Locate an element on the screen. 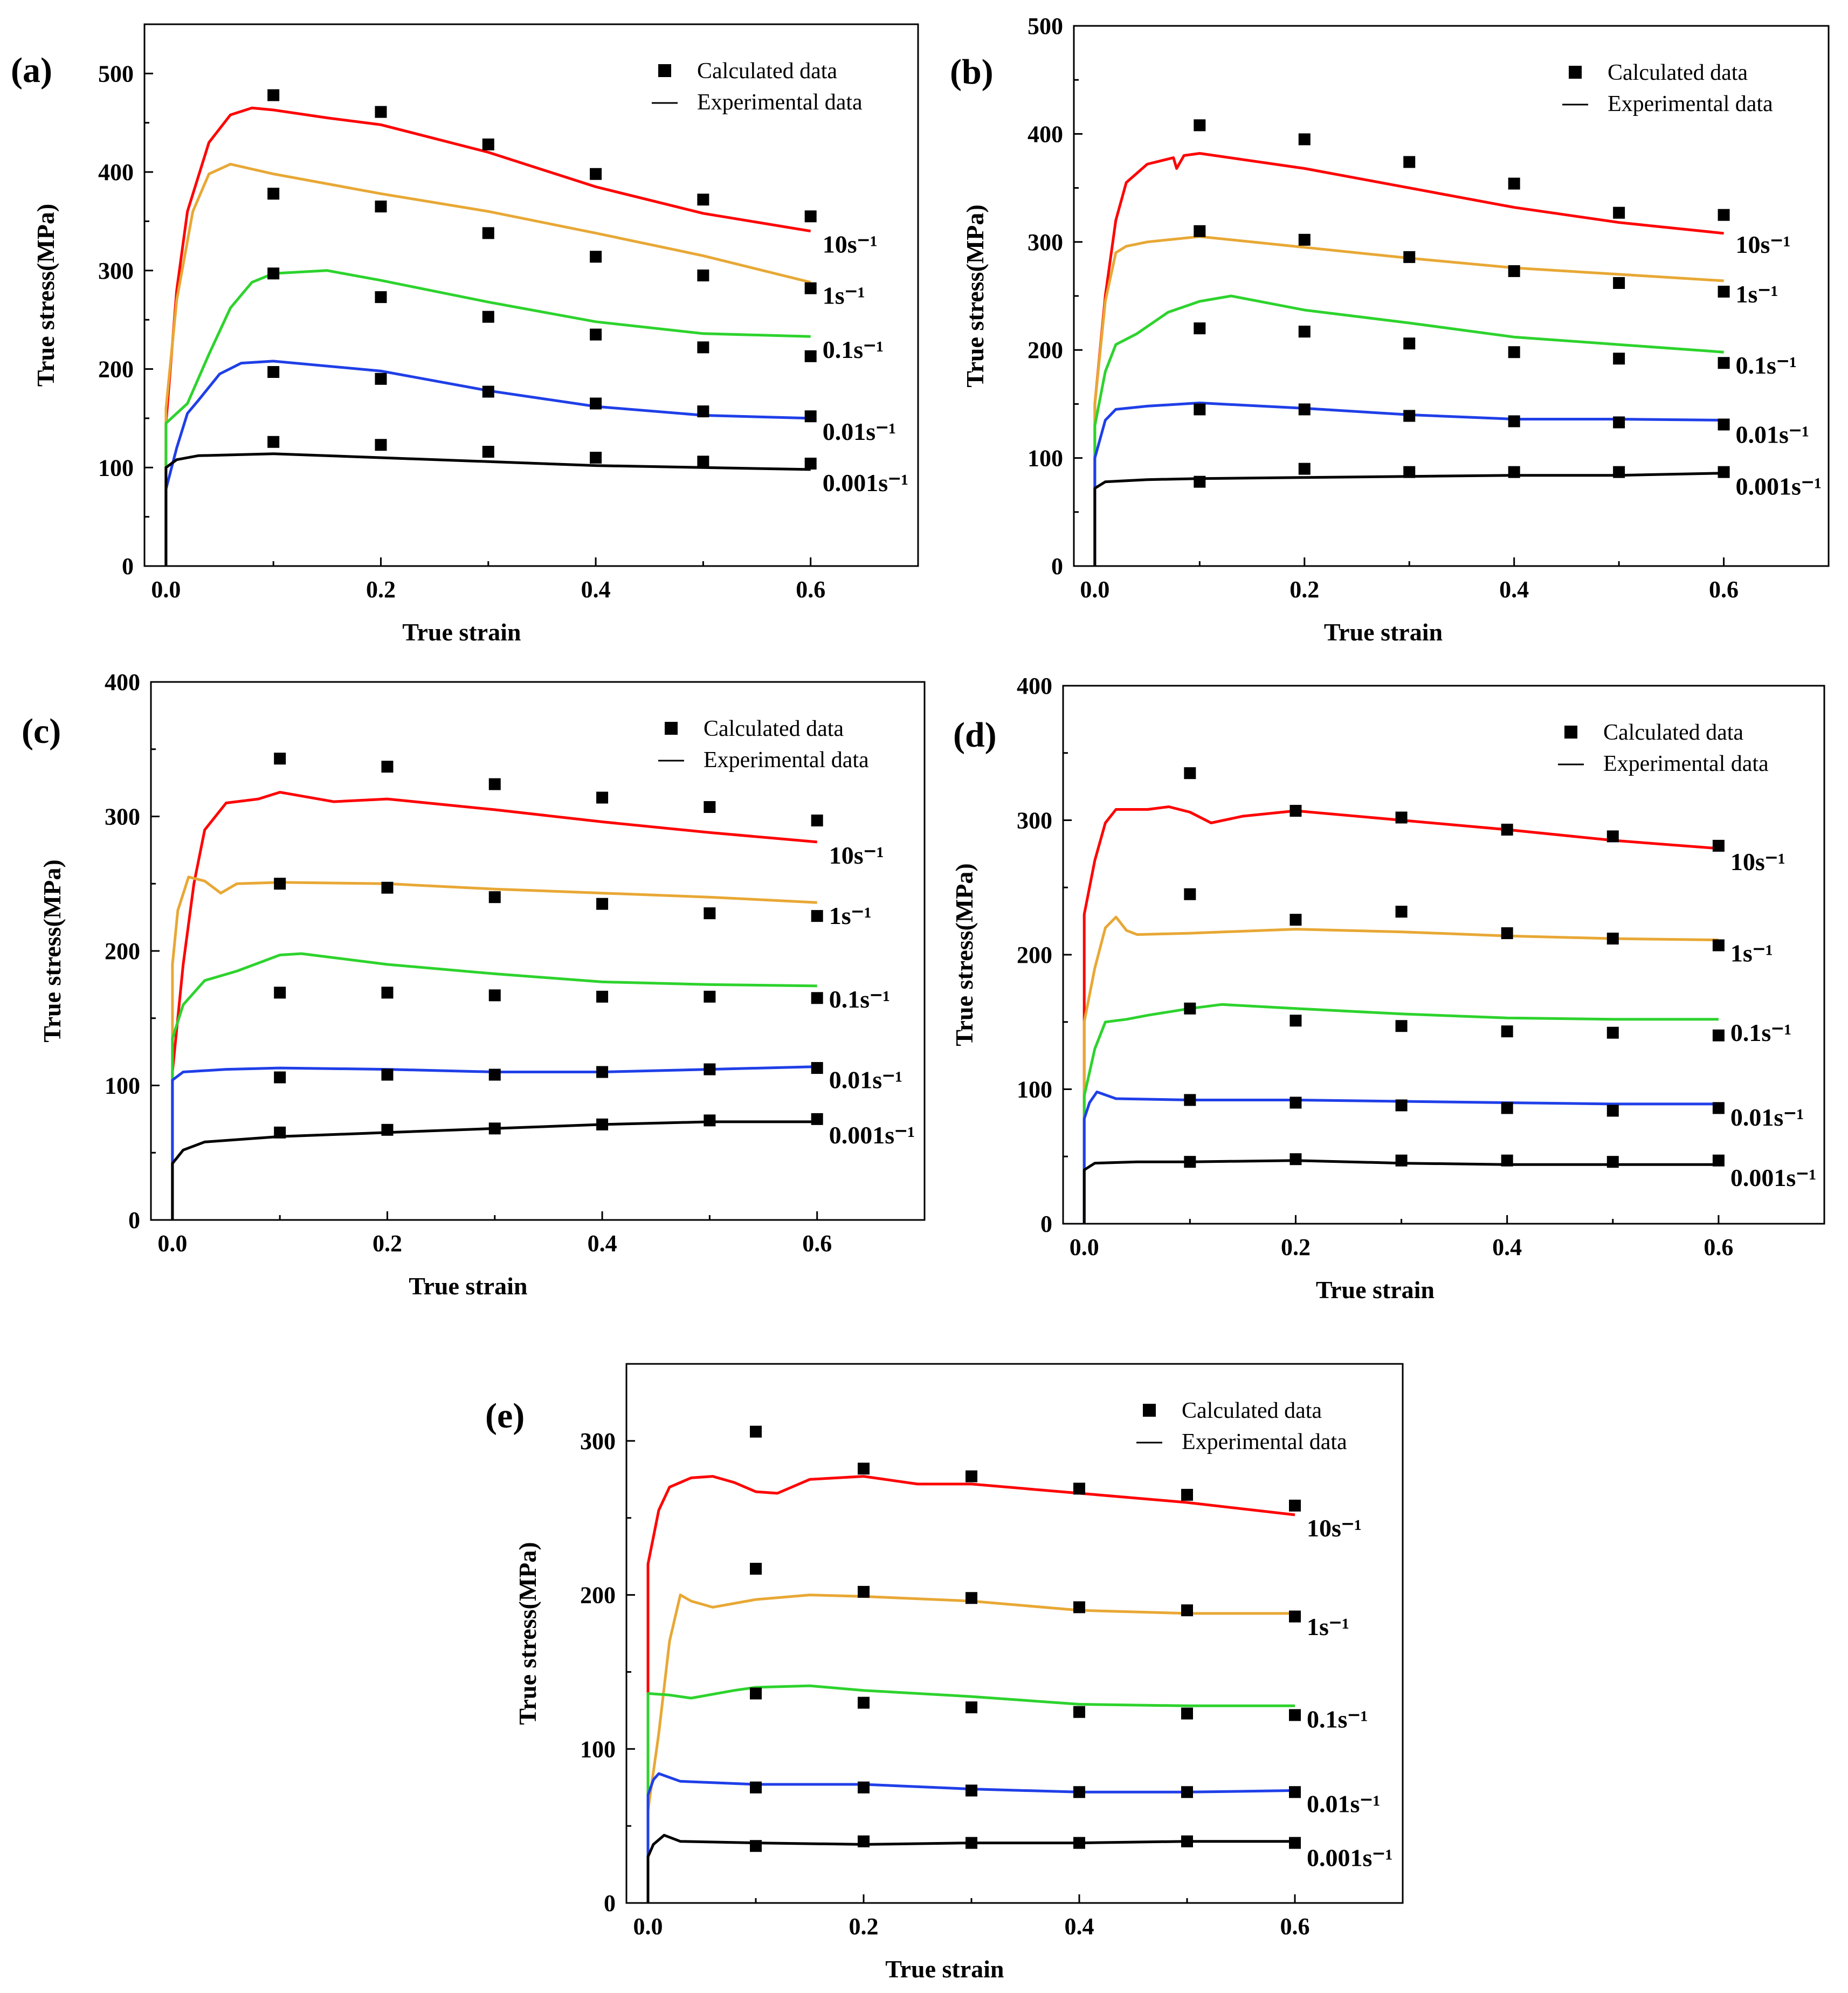  experimental-curve-0.01s-1 is located at coordinates (1408, 483).